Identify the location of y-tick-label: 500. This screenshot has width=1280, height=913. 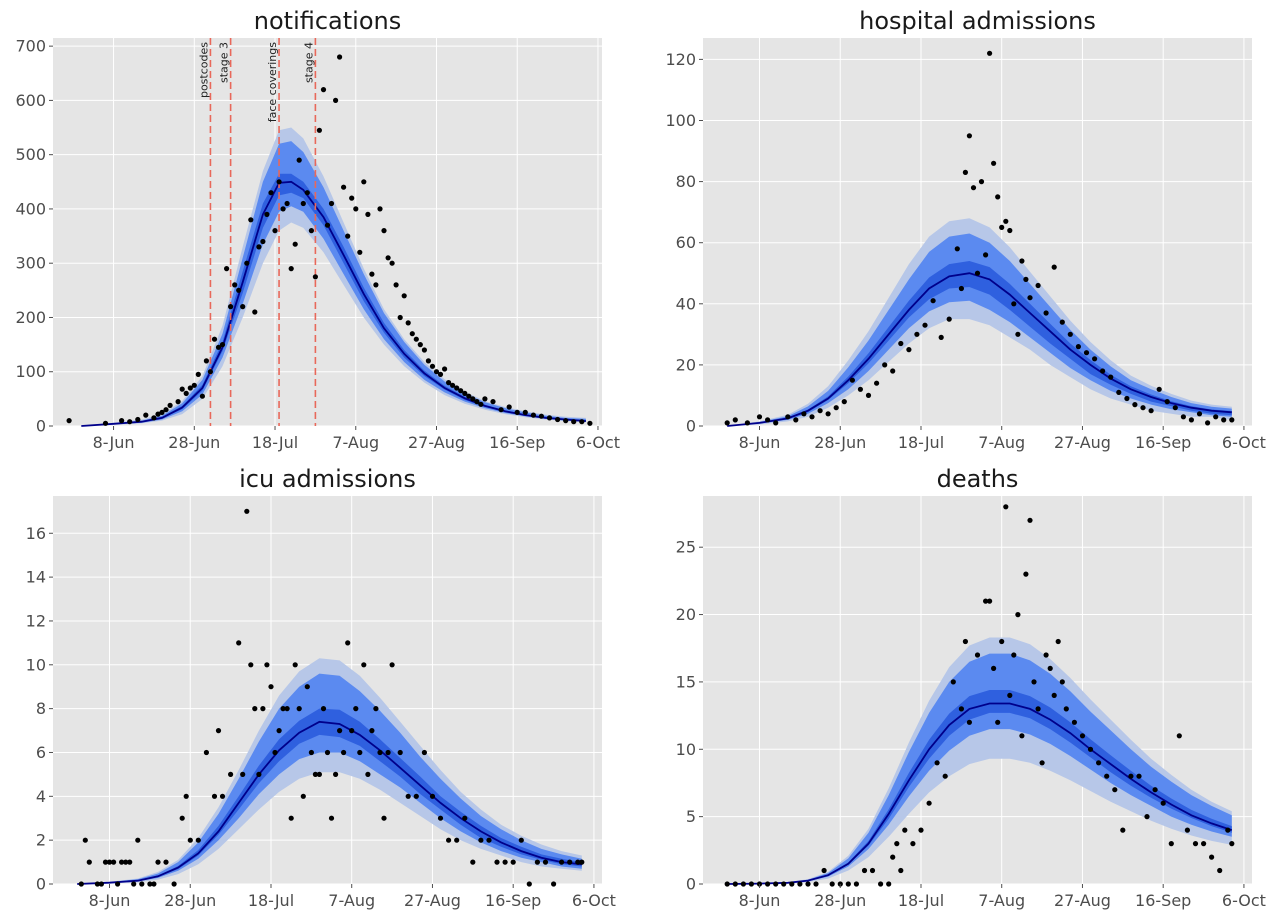
(30, 154).